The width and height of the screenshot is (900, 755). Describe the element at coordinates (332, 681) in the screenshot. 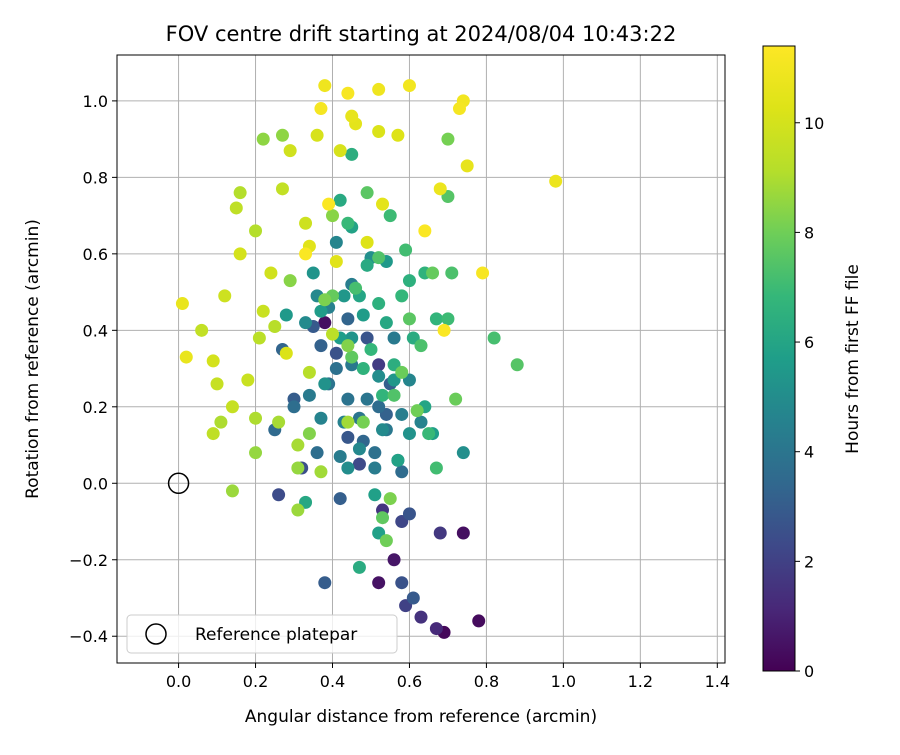

I see `x-tick-label: 0.4` at that location.